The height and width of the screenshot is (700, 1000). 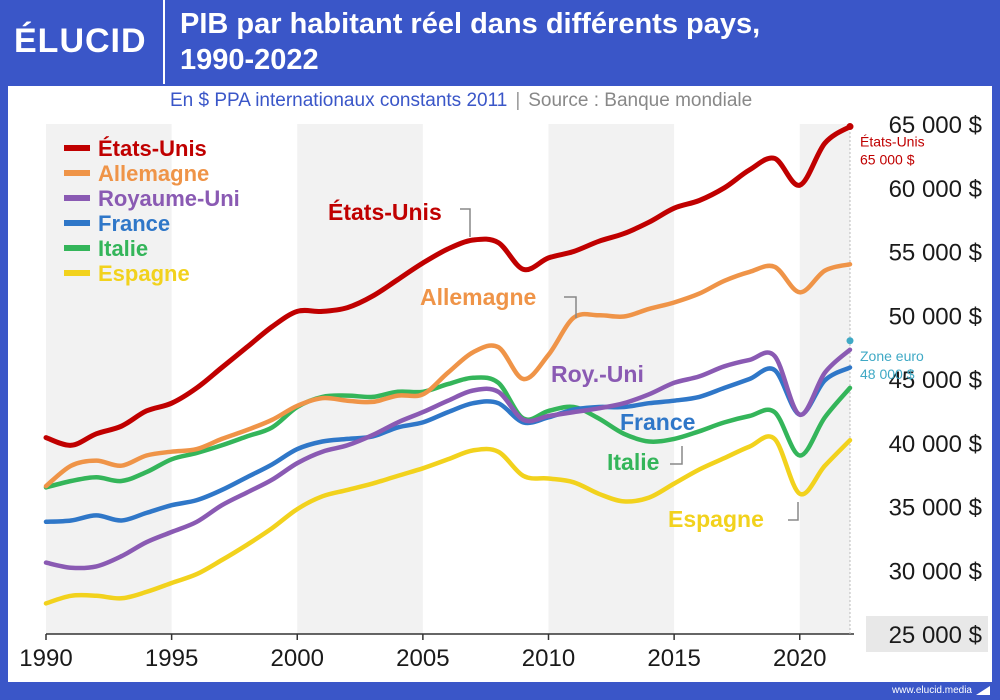 I want to click on legend-label: Royaume-Uni, so click(x=169, y=198).